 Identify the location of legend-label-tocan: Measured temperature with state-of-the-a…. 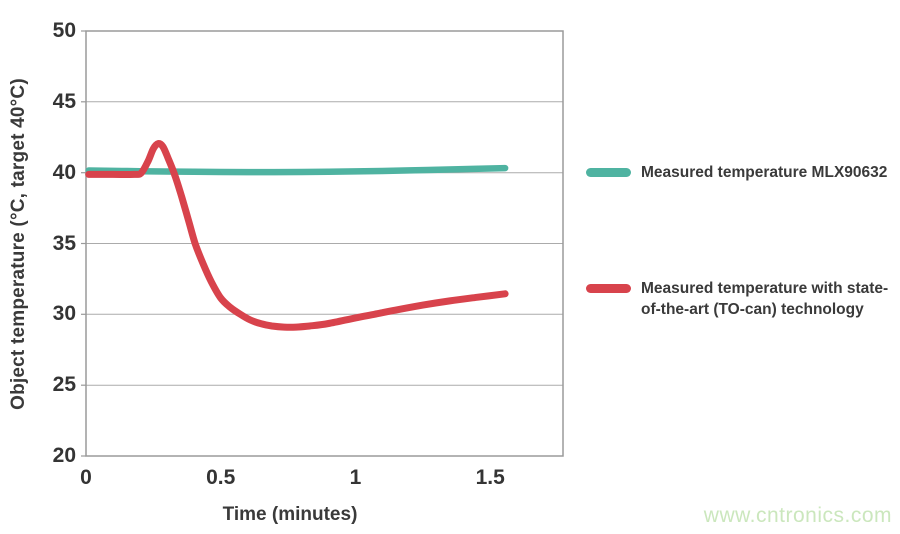
(765, 299).